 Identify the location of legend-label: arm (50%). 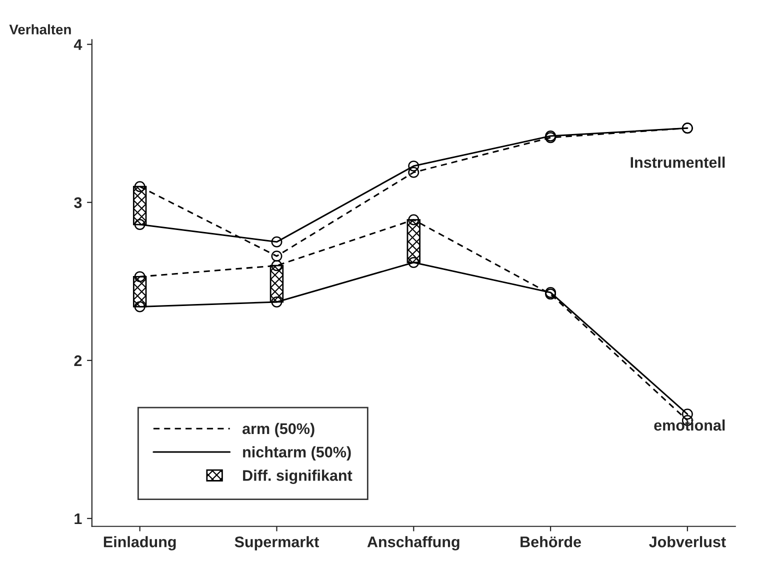
(278, 430).